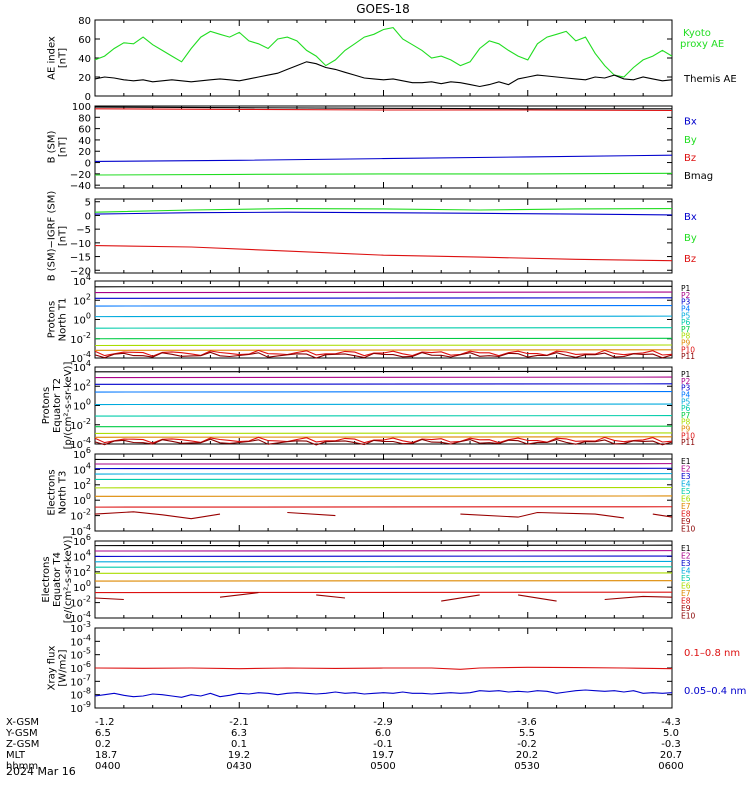 The image size is (750, 800). What do you see at coordinates (527, 755) in the screenshot?
I see `footer-value: 20.2` at bounding box center [527, 755].